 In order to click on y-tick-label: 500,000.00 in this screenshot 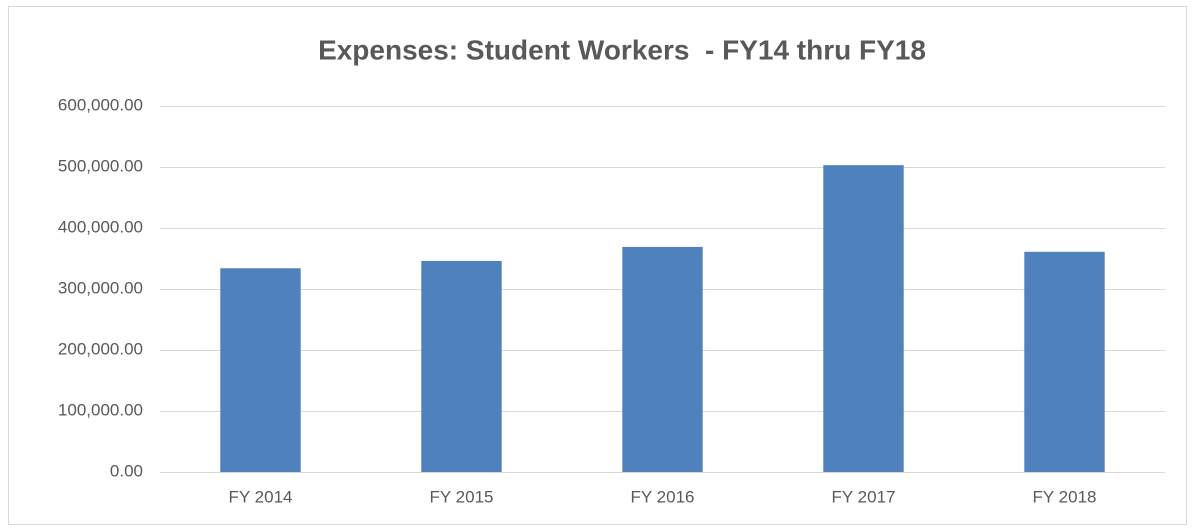, I will do `click(100, 165)`.